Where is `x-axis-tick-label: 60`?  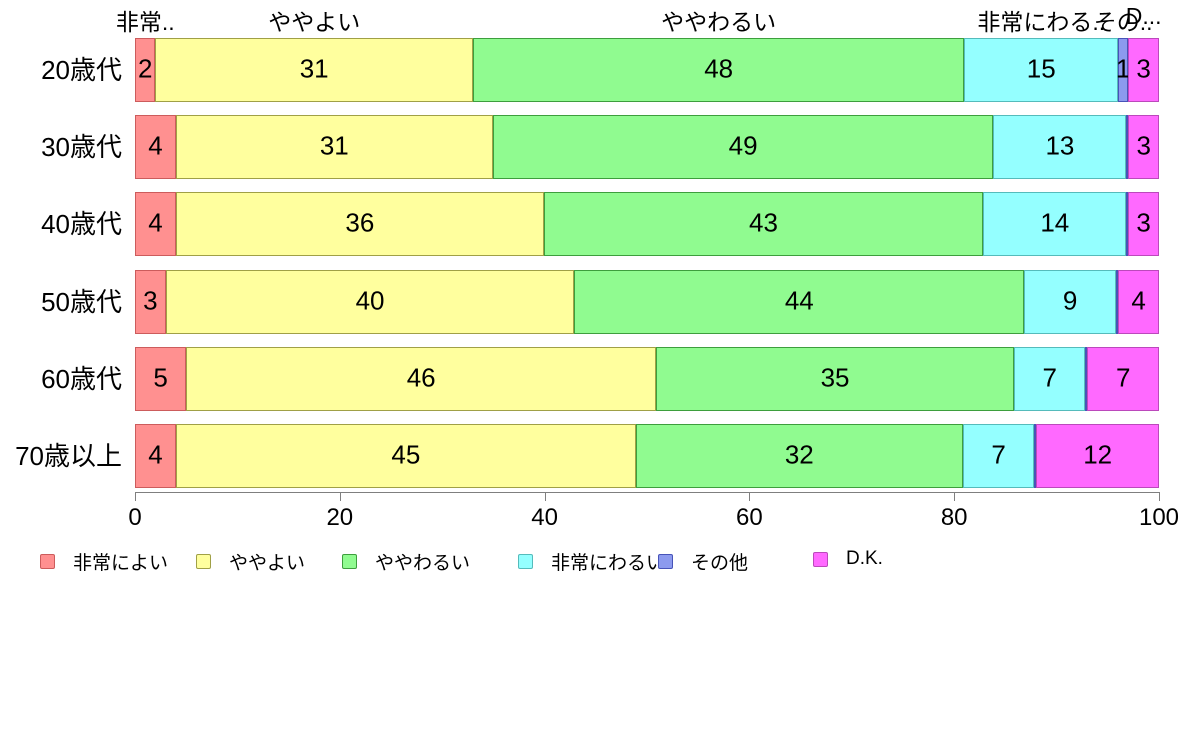
x-axis-tick-label: 60 is located at coordinates (749, 517).